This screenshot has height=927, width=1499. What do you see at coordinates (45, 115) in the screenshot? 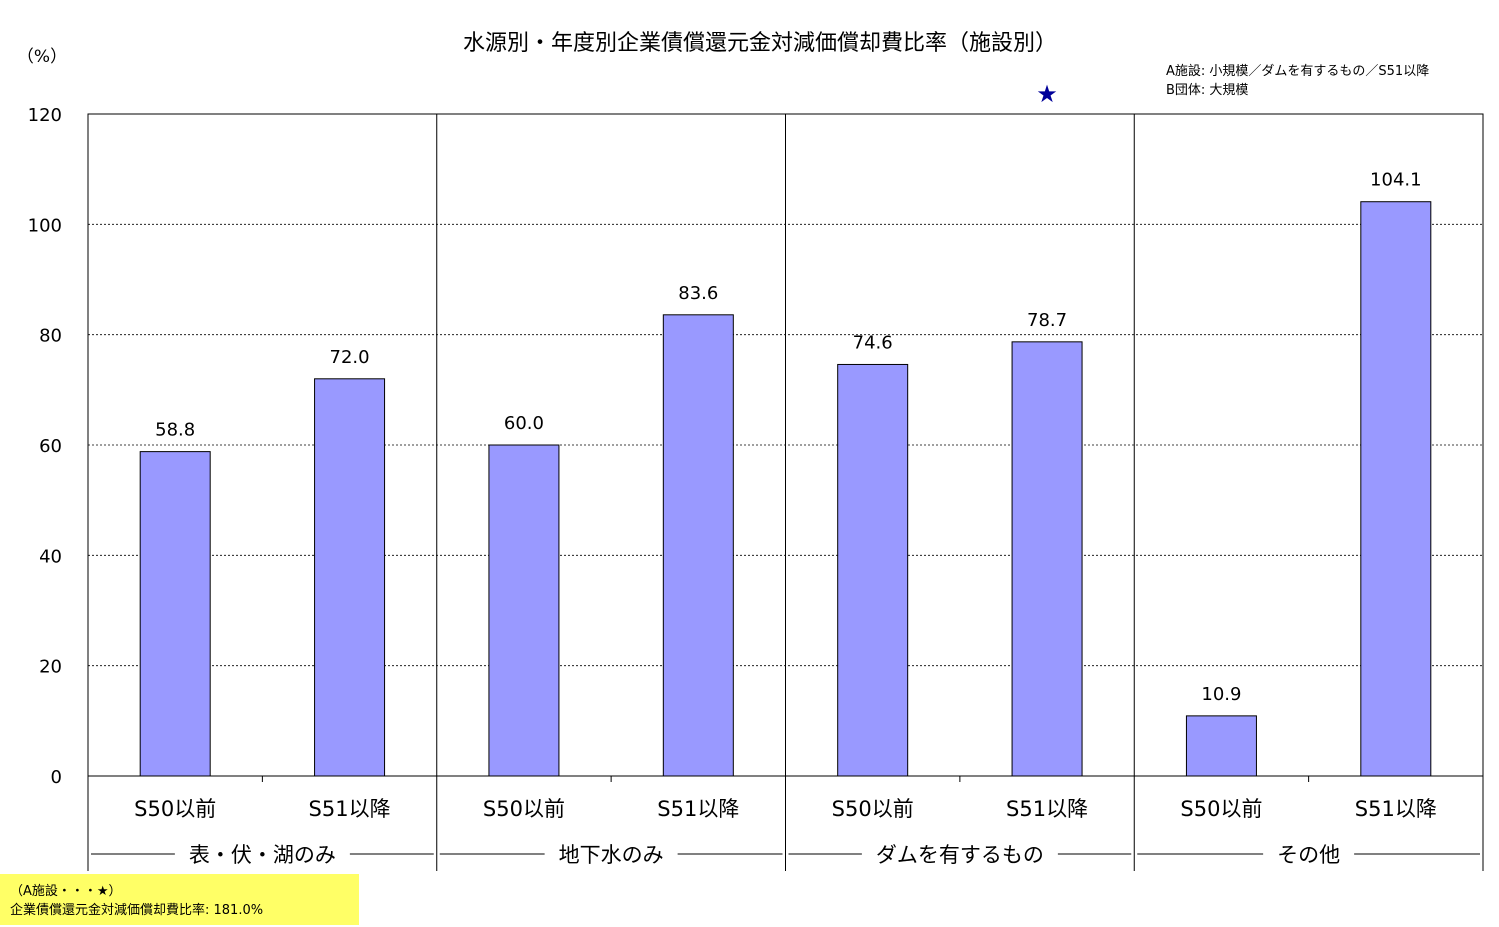
I see `y-tick-label: 120` at bounding box center [45, 115].